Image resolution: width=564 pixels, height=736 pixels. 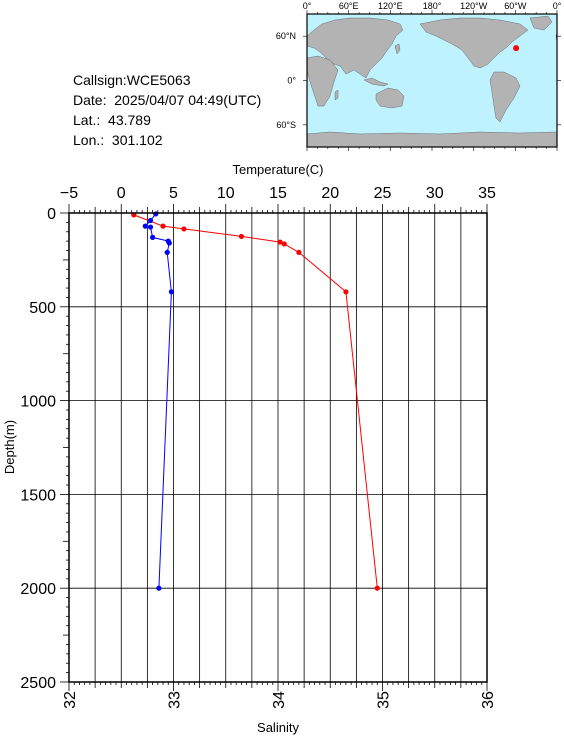 I want to click on lat-line: Lat.: 43.789, so click(x=167, y=120).